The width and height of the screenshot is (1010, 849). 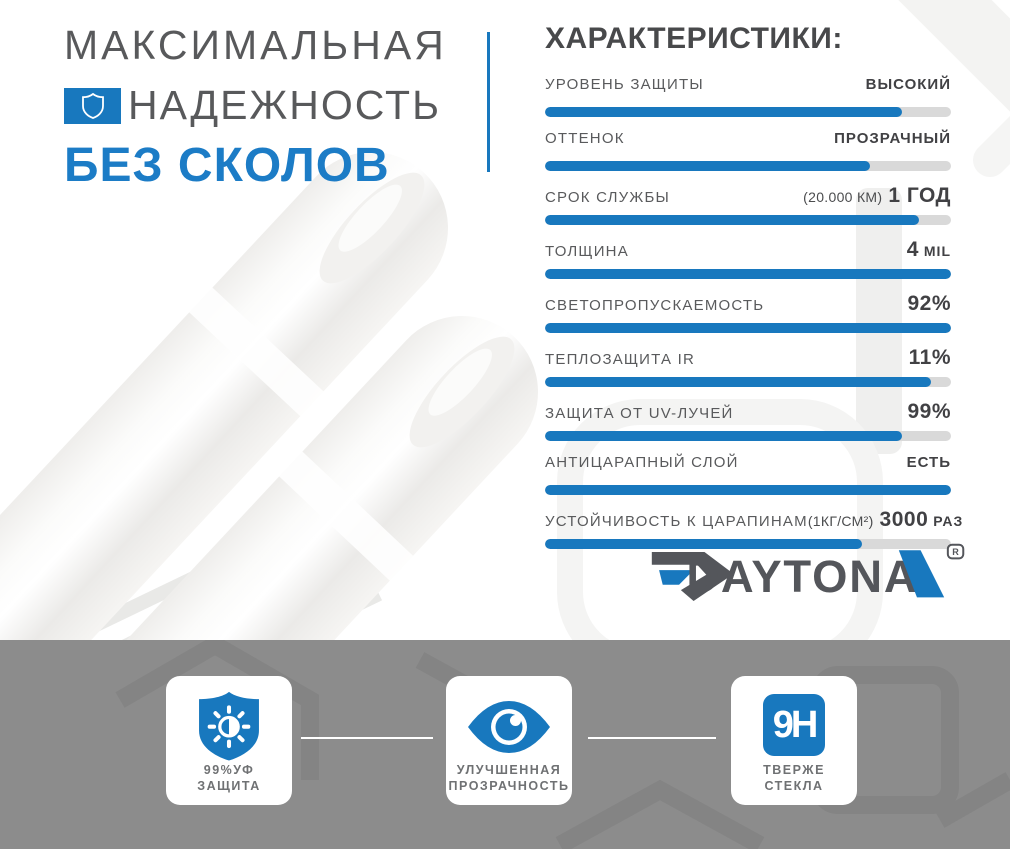 What do you see at coordinates (921, 574) in the screenshot?
I see `logo-blue-slash` at bounding box center [921, 574].